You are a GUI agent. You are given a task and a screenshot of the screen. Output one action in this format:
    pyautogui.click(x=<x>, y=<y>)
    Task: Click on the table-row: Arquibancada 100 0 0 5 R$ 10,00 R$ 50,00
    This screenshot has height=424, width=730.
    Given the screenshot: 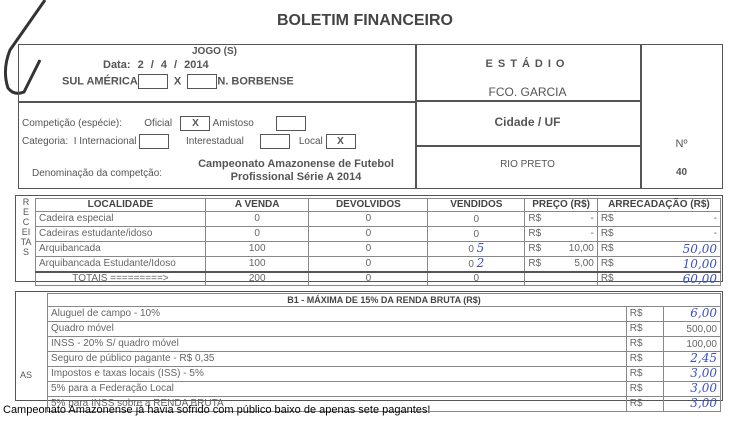 What is the action you would take?
    pyautogui.click(x=378, y=249)
    